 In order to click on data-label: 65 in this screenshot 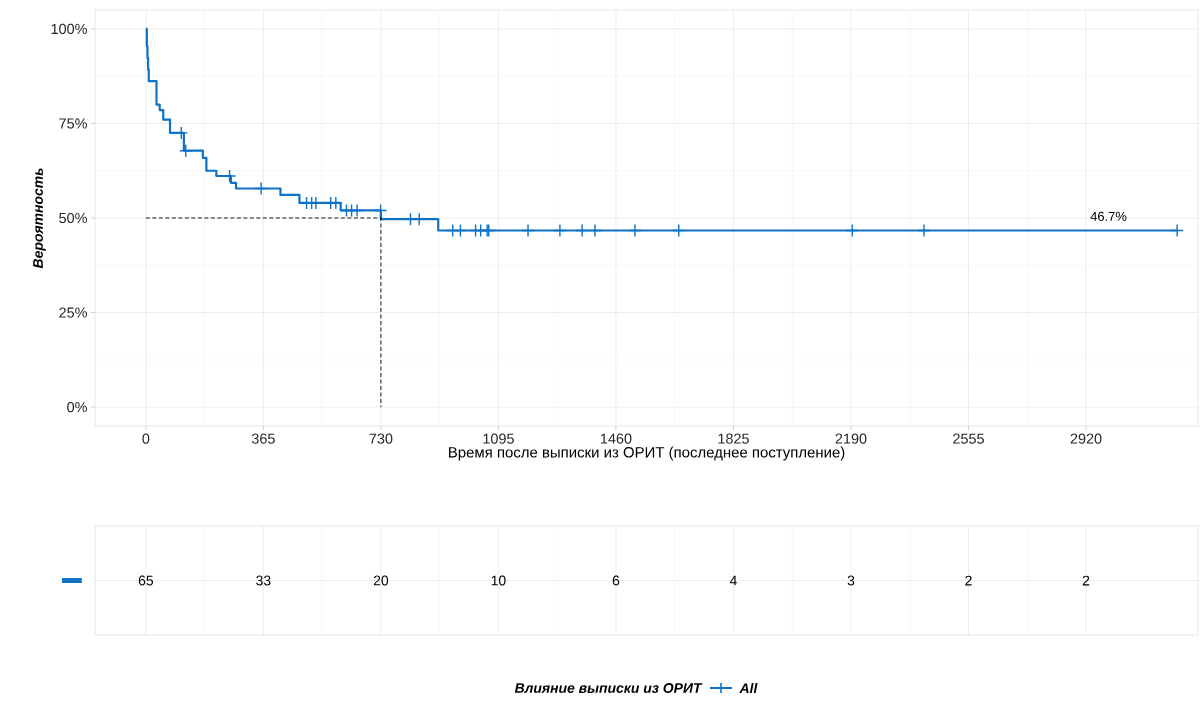, I will do `click(146, 580)`.